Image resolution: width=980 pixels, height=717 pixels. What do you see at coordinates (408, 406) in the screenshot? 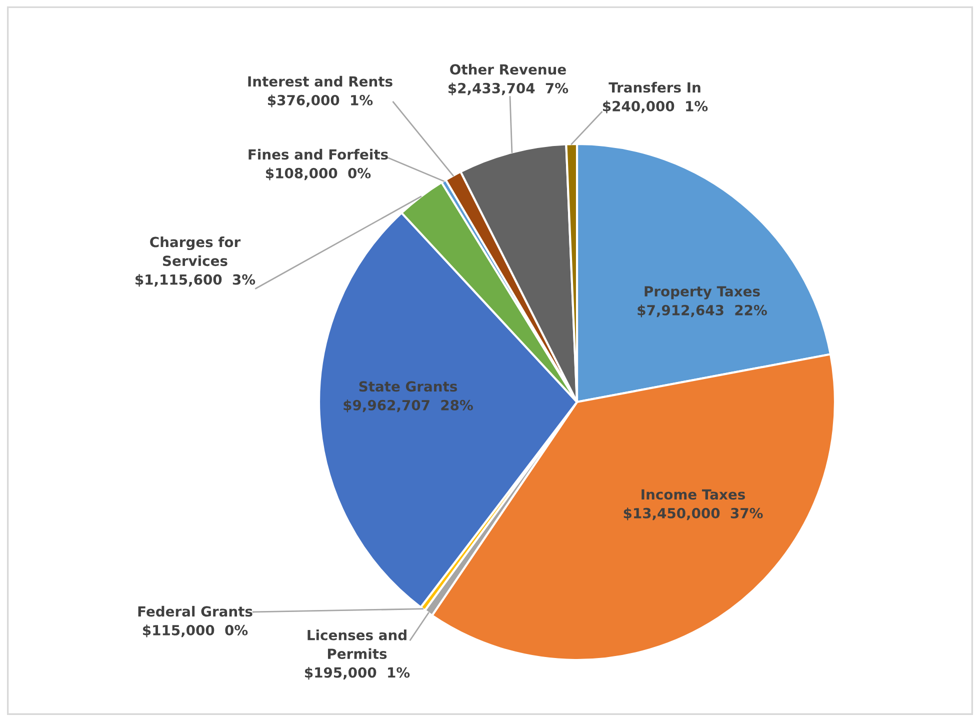
I see `data-label: $9,962,707 28%` at bounding box center [408, 406].